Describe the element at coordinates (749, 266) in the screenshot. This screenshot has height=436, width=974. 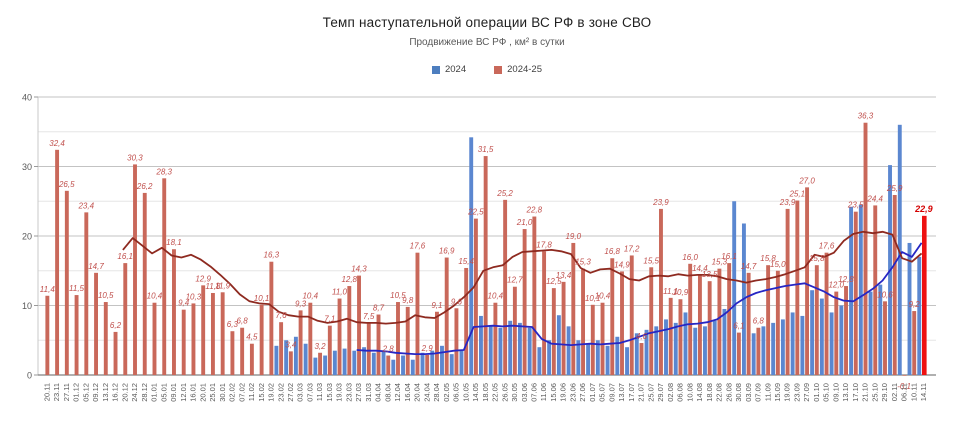
I see `bar-value-label: 14,7` at that location.